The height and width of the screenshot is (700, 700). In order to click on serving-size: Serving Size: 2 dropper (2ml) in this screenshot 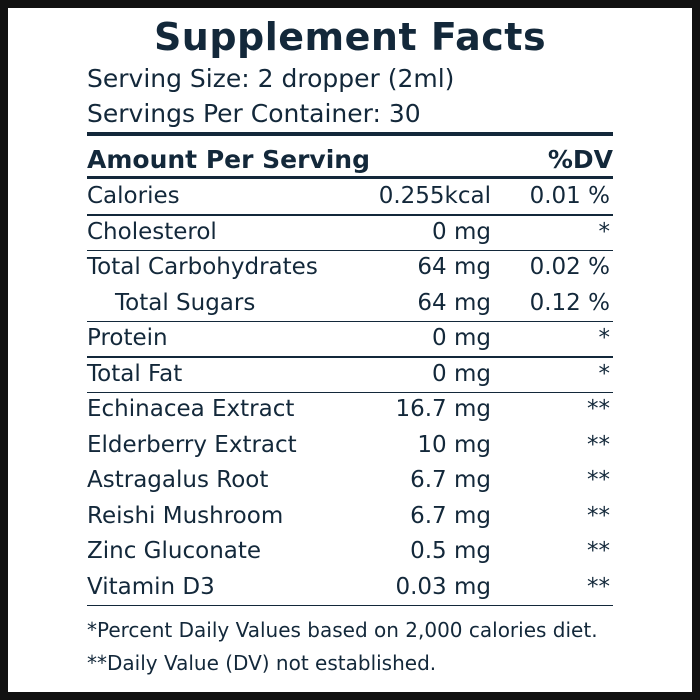, I will do `click(271, 78)`.